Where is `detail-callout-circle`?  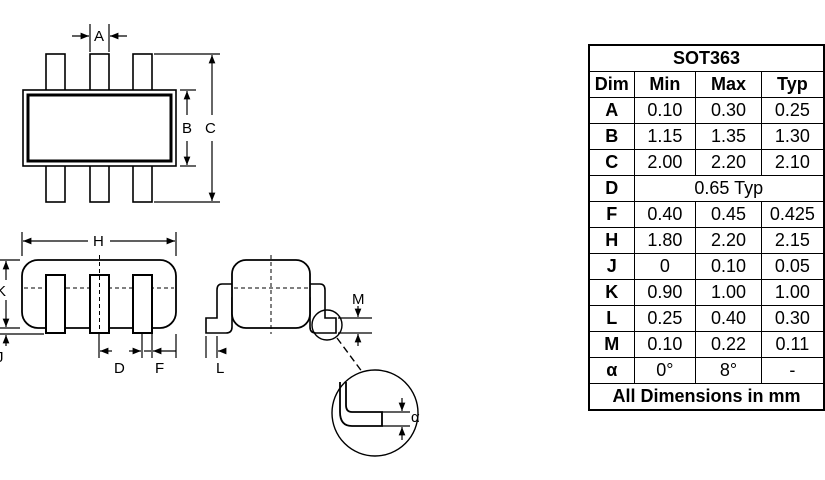 detail-callout-circle is located at coordinates (327, 325).